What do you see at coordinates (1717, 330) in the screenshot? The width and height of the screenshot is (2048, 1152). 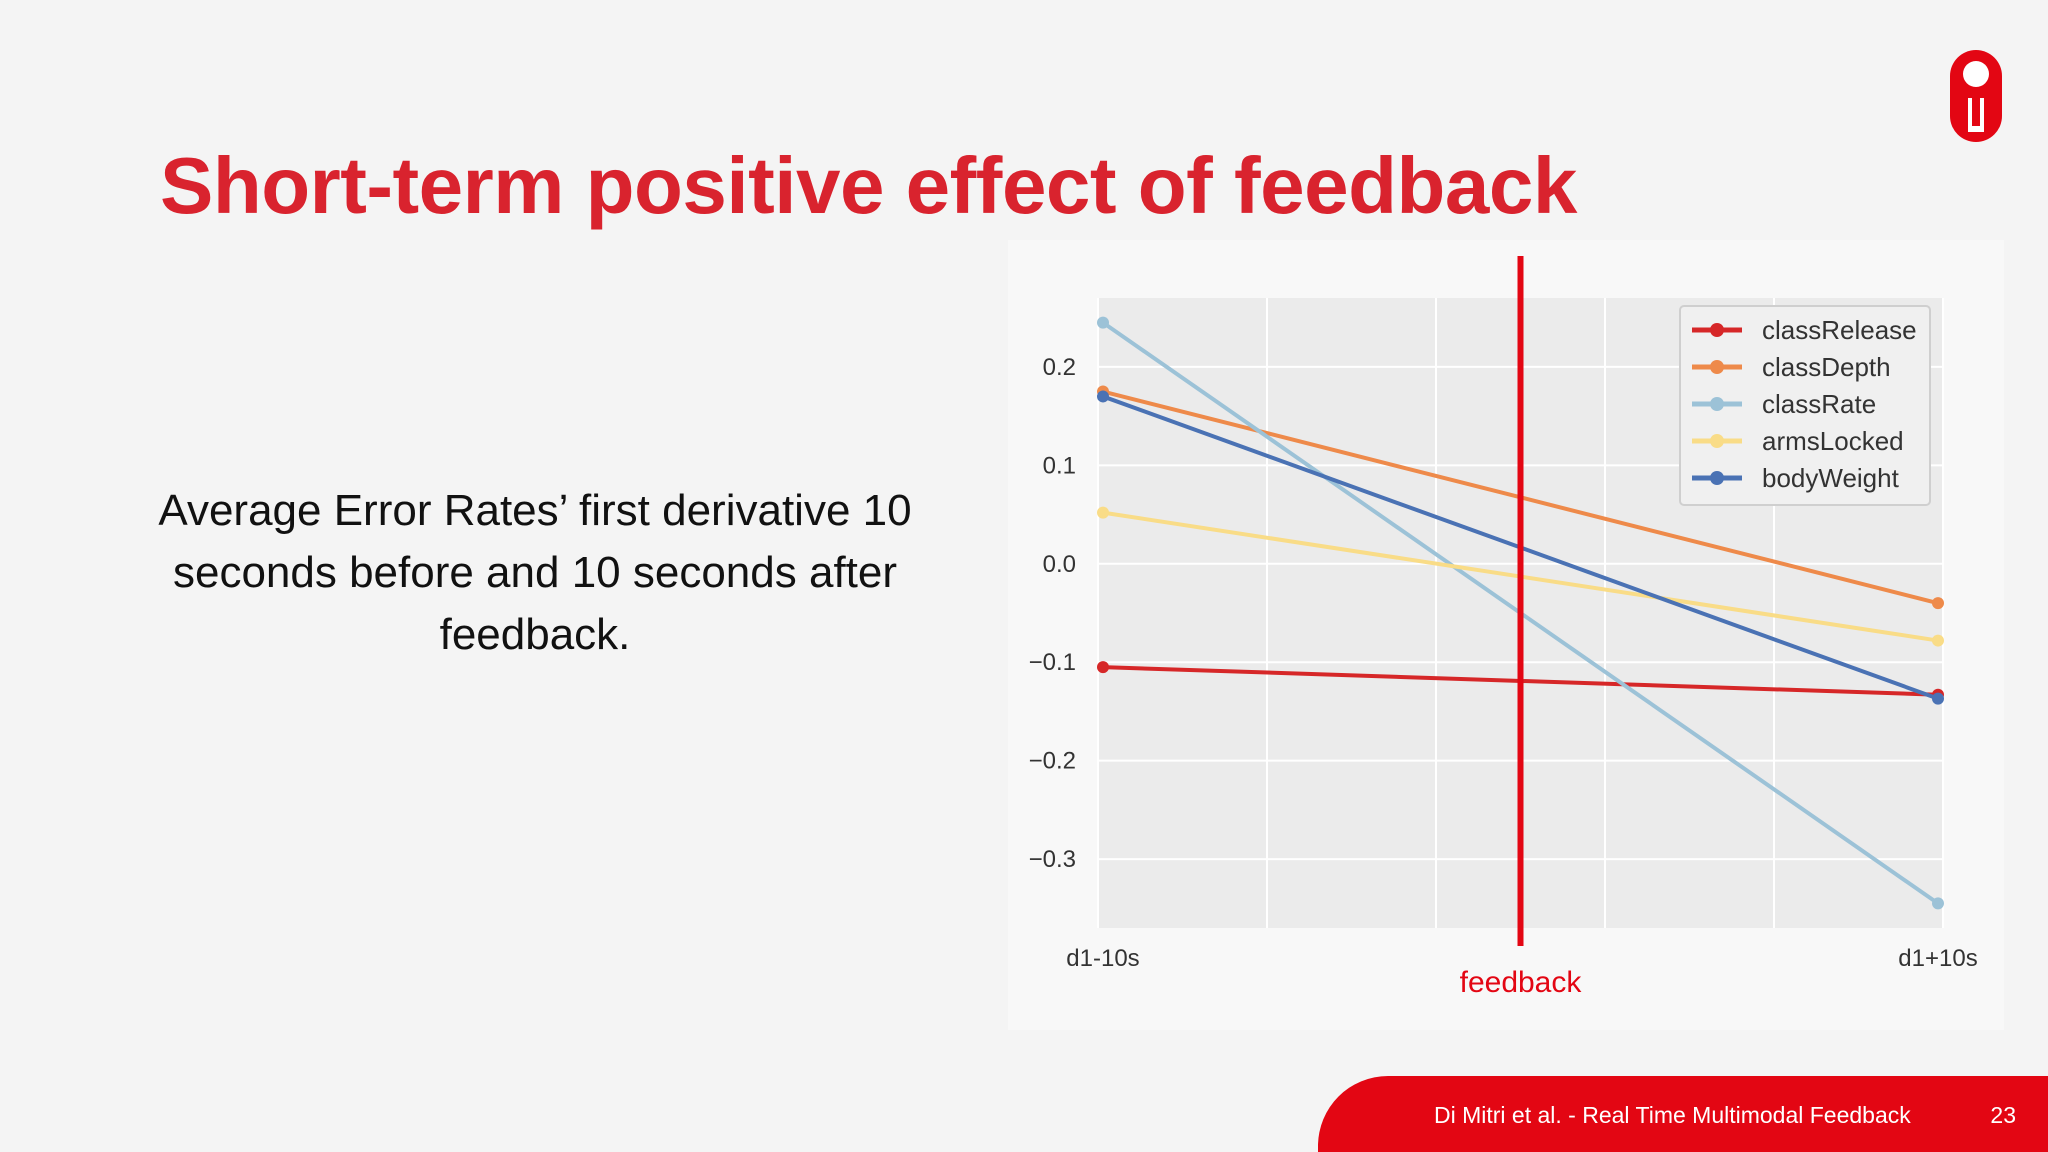 I see `legend-marker-classRelease` at bounding box center [1717, 330].